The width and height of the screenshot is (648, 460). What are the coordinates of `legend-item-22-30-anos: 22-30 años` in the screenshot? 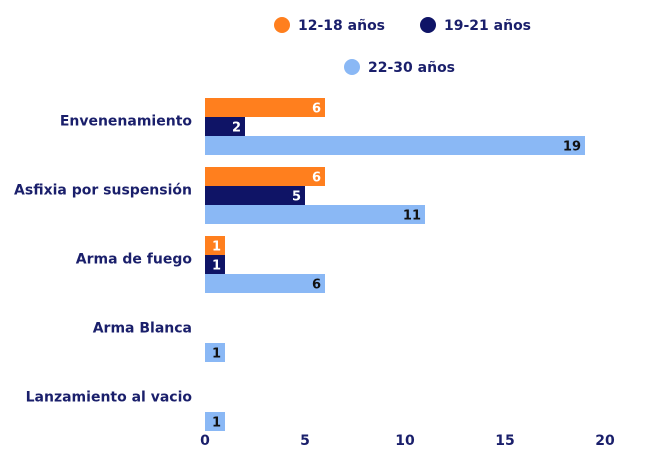 It's located at (399, 67).